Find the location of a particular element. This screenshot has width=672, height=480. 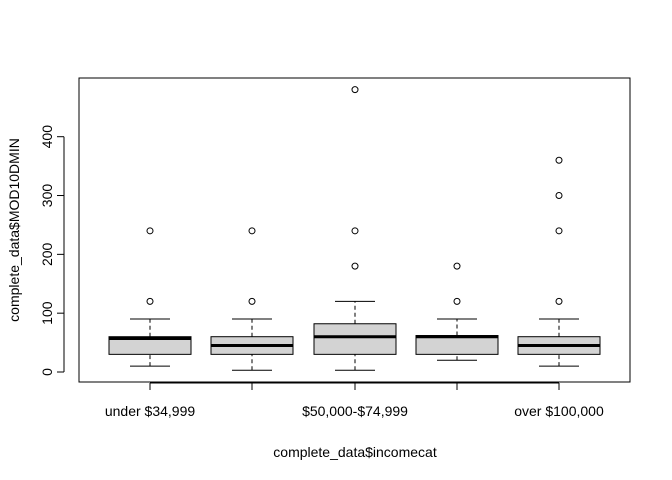

y-tick-label: 0 is located at coordinates (47, 372).